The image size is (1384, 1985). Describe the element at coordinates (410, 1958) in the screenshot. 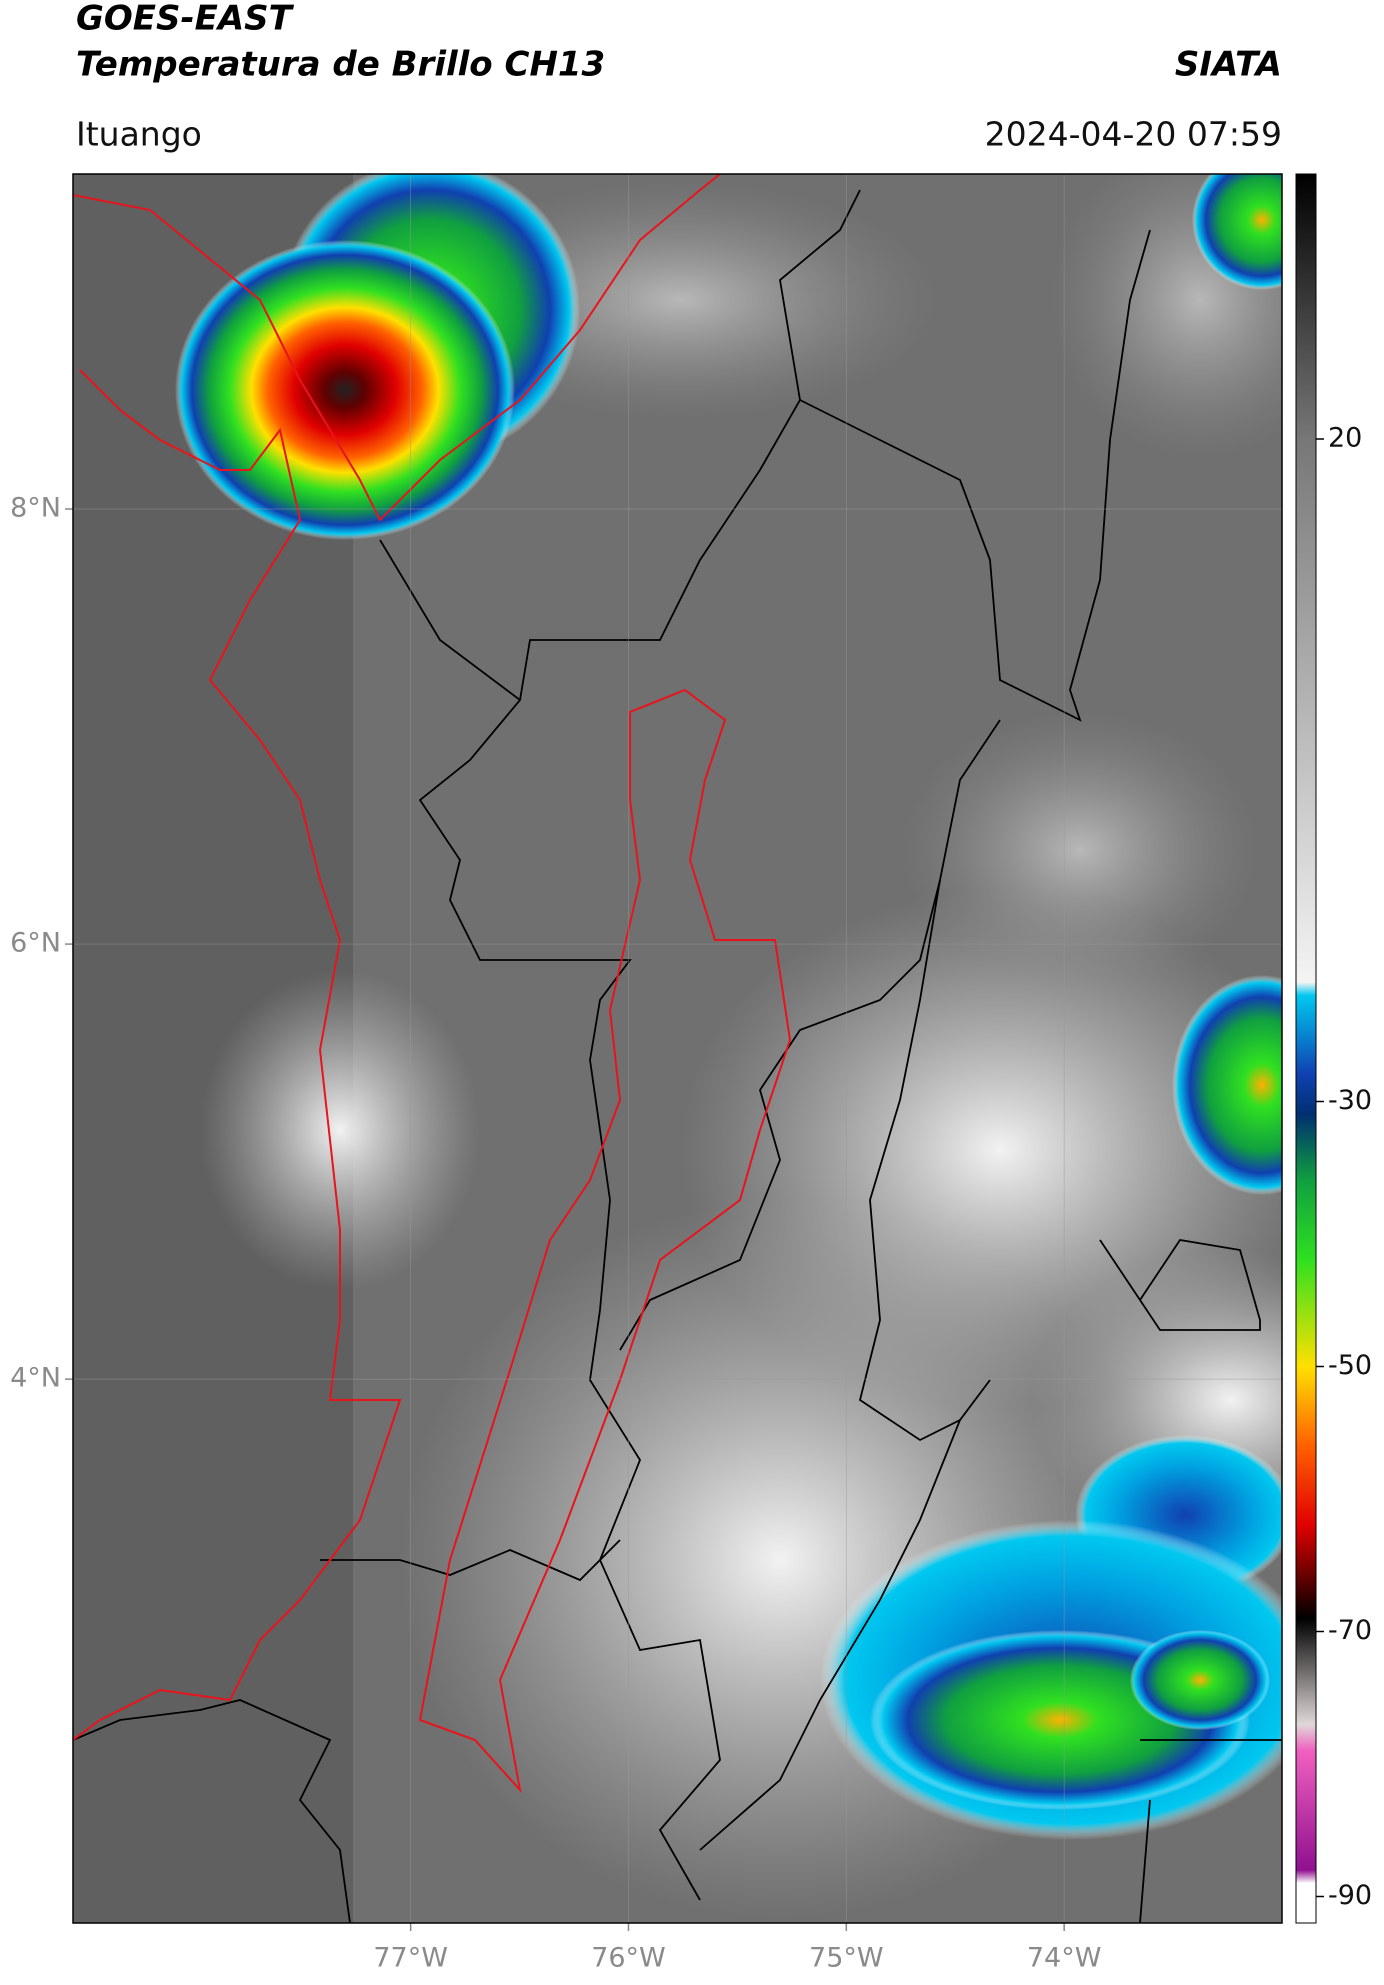

I see `x-tick-label: 77°W` at that location.